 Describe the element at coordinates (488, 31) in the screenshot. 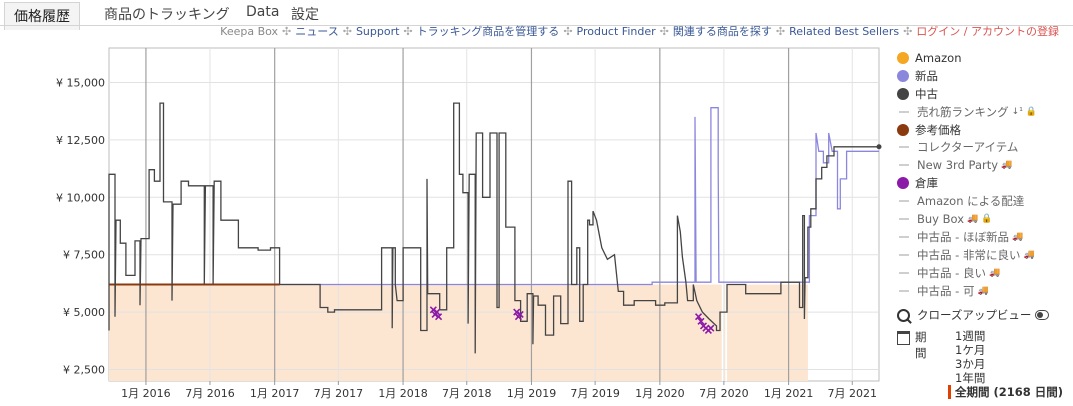

I see `link-manage-tracking: トラッキング商品を管理する` at that location.